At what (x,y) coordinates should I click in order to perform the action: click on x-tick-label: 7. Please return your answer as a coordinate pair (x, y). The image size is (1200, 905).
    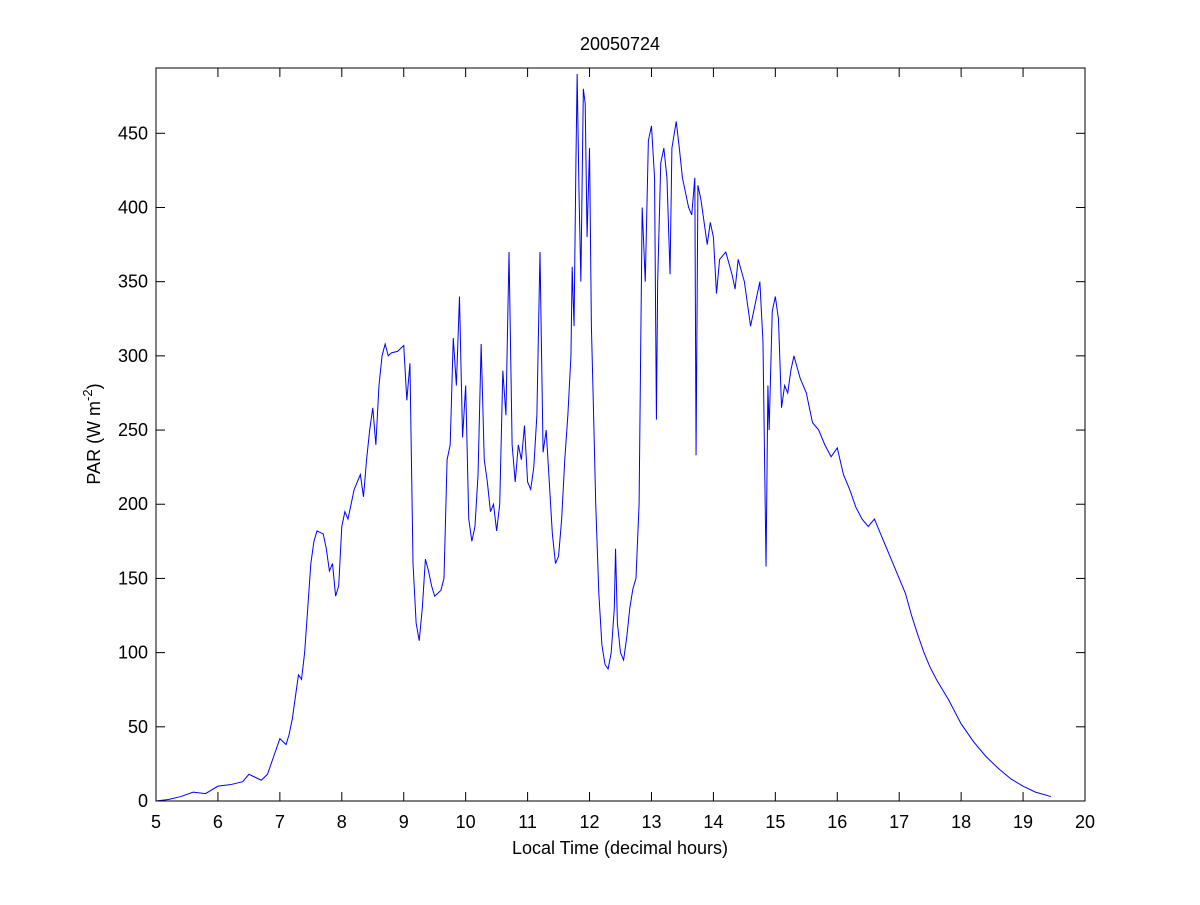
    Looking at the image, I should click on (280, 822).